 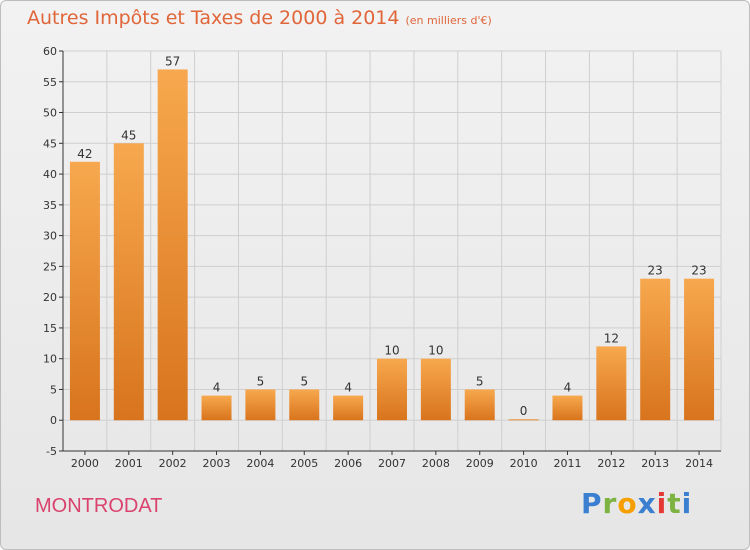 What do you see at coordinates (611, 338) in the screenshot?
I see `bar-value-label: 12` at bounding box center [611, 338].